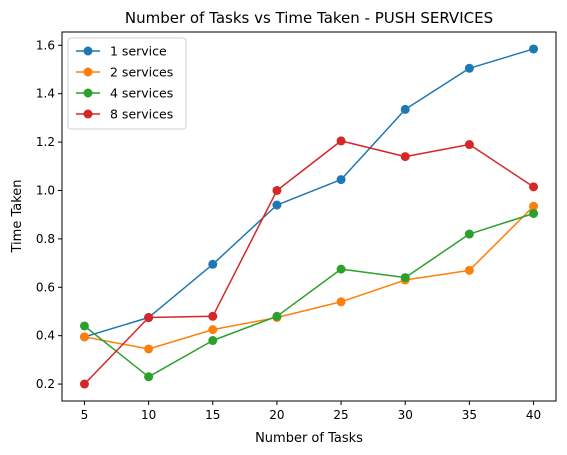 The image size is (567, 455). I want to click on x-tick-label: 25, so click(340, 415).